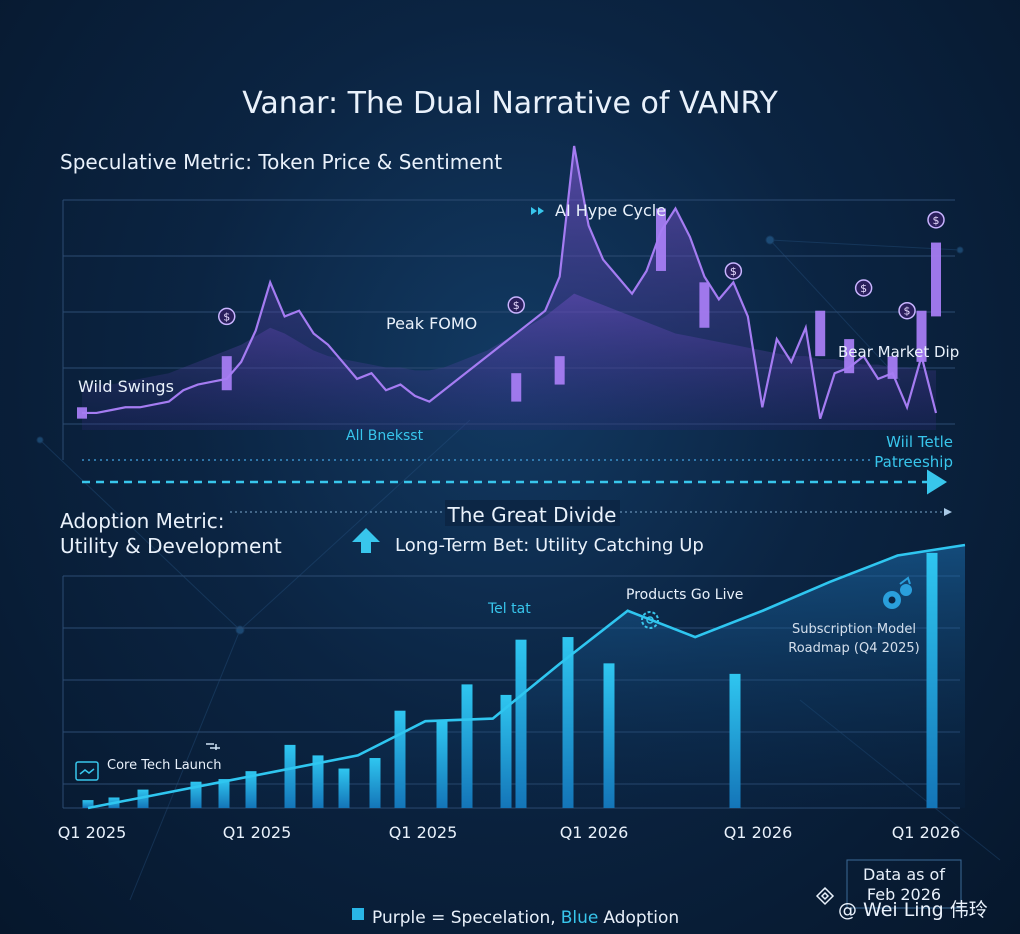 The width and height of the screenshot is (1020, 934). I want to click on legend-text: Purple = Specelation, Blue Adoption, so click(525, 918).